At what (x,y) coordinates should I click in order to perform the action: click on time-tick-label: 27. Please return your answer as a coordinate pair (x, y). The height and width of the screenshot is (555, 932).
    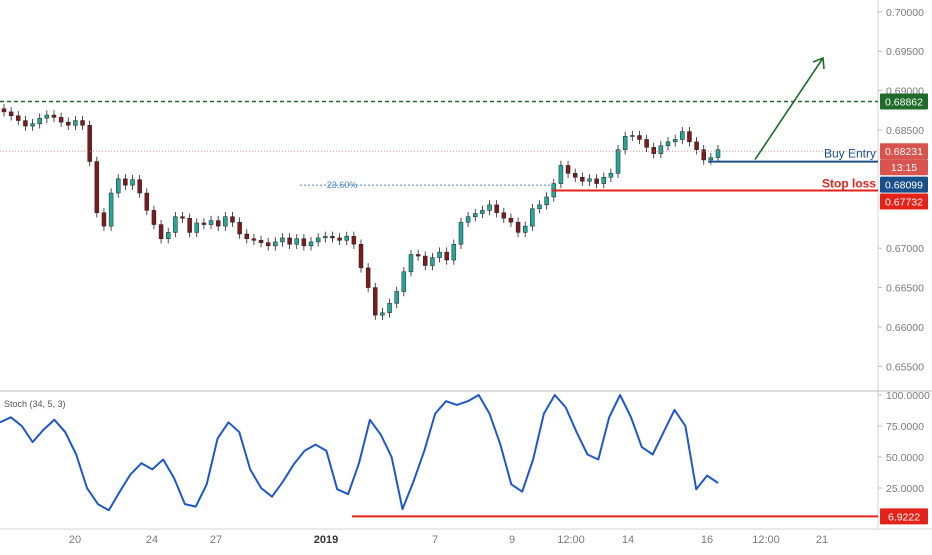
    Looking at the image, I should click on (216, 540).